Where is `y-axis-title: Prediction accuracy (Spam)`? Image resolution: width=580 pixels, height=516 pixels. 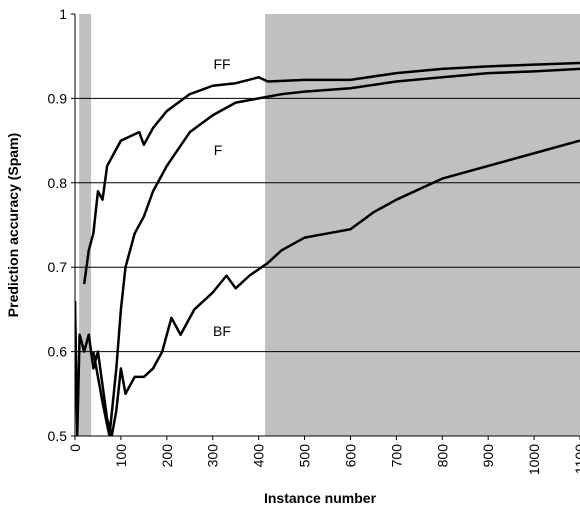
y-axis-title: Prediction accuracy (Spam) is located at coordinates (13, 225).